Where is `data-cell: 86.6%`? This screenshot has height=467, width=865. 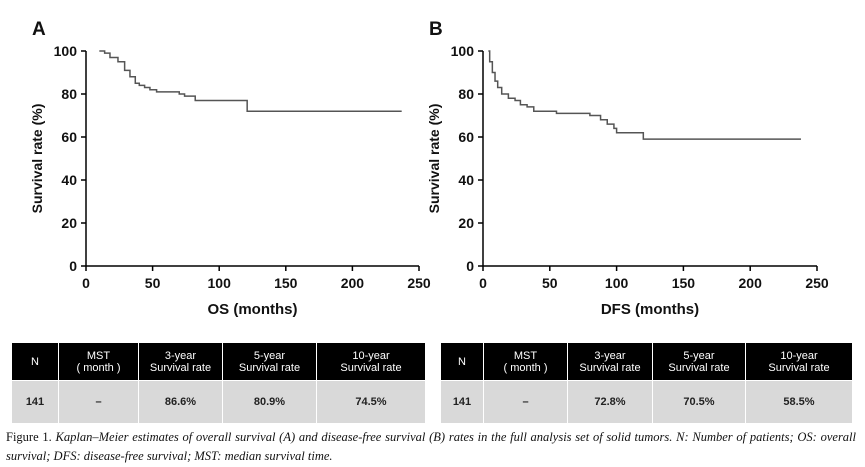 data-cell: 86.6% is located at coordinates (180, 402).